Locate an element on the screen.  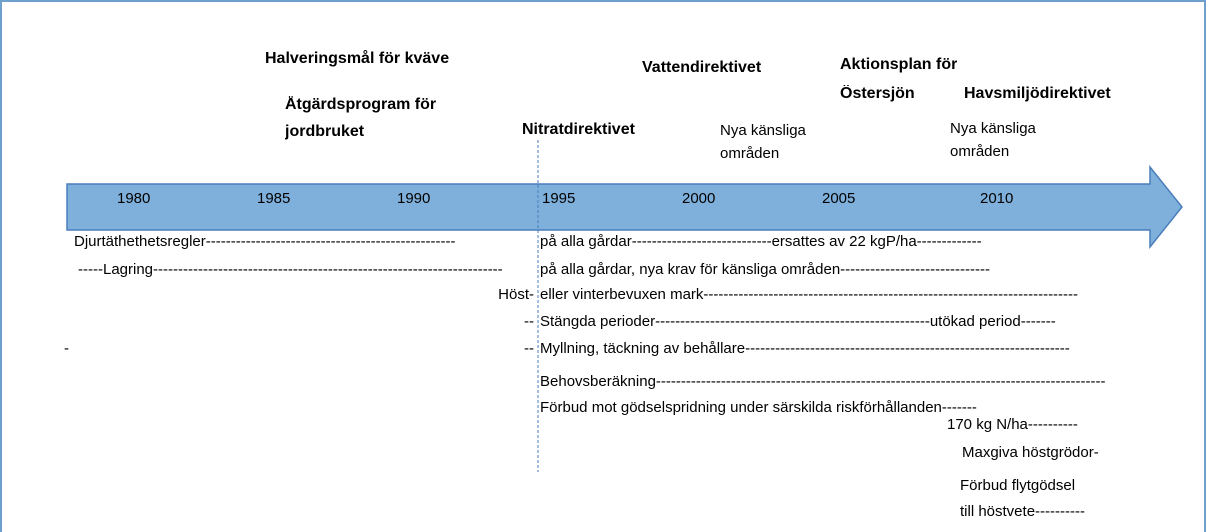
rule-text: Höst- is located at coordinates (516, 294).